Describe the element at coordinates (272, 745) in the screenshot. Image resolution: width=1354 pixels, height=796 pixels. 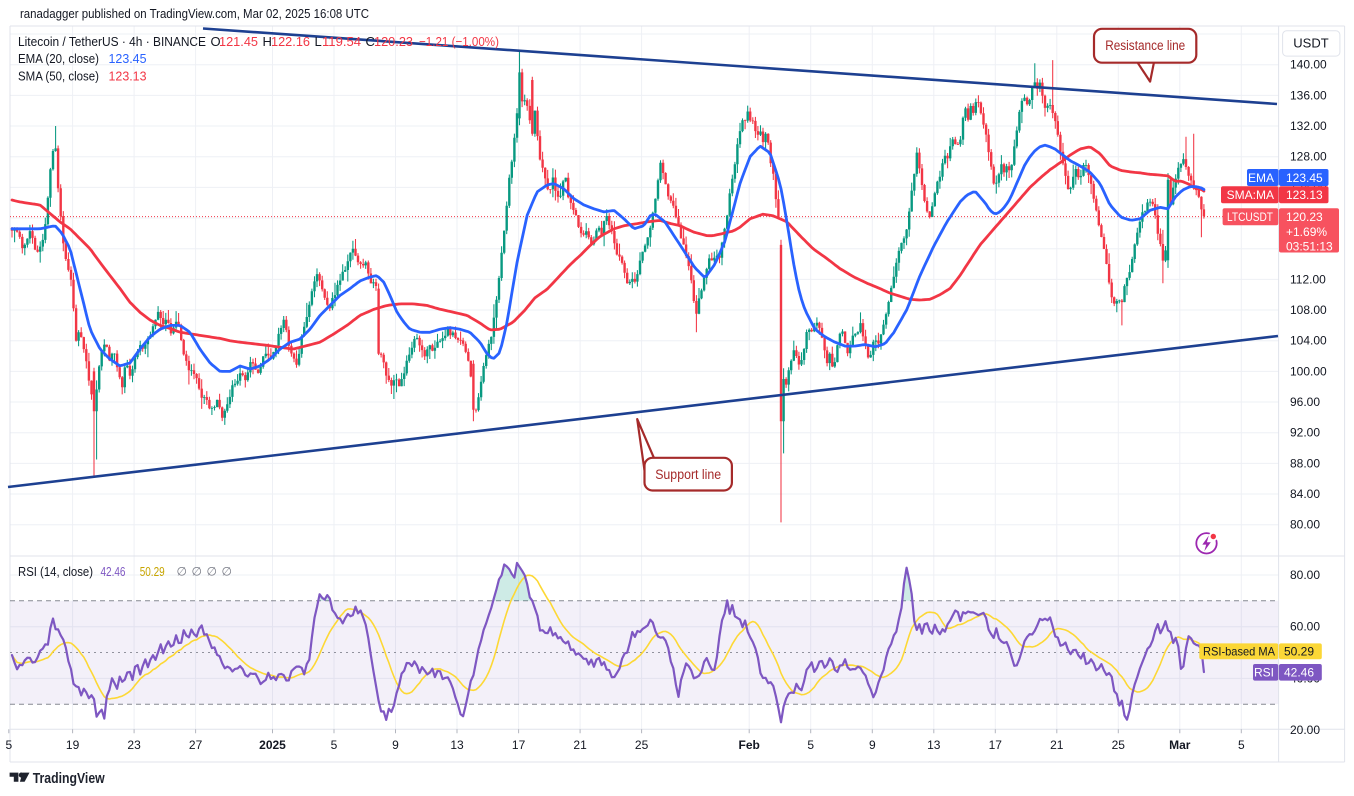
I see `svg-text: 2025` at that location.